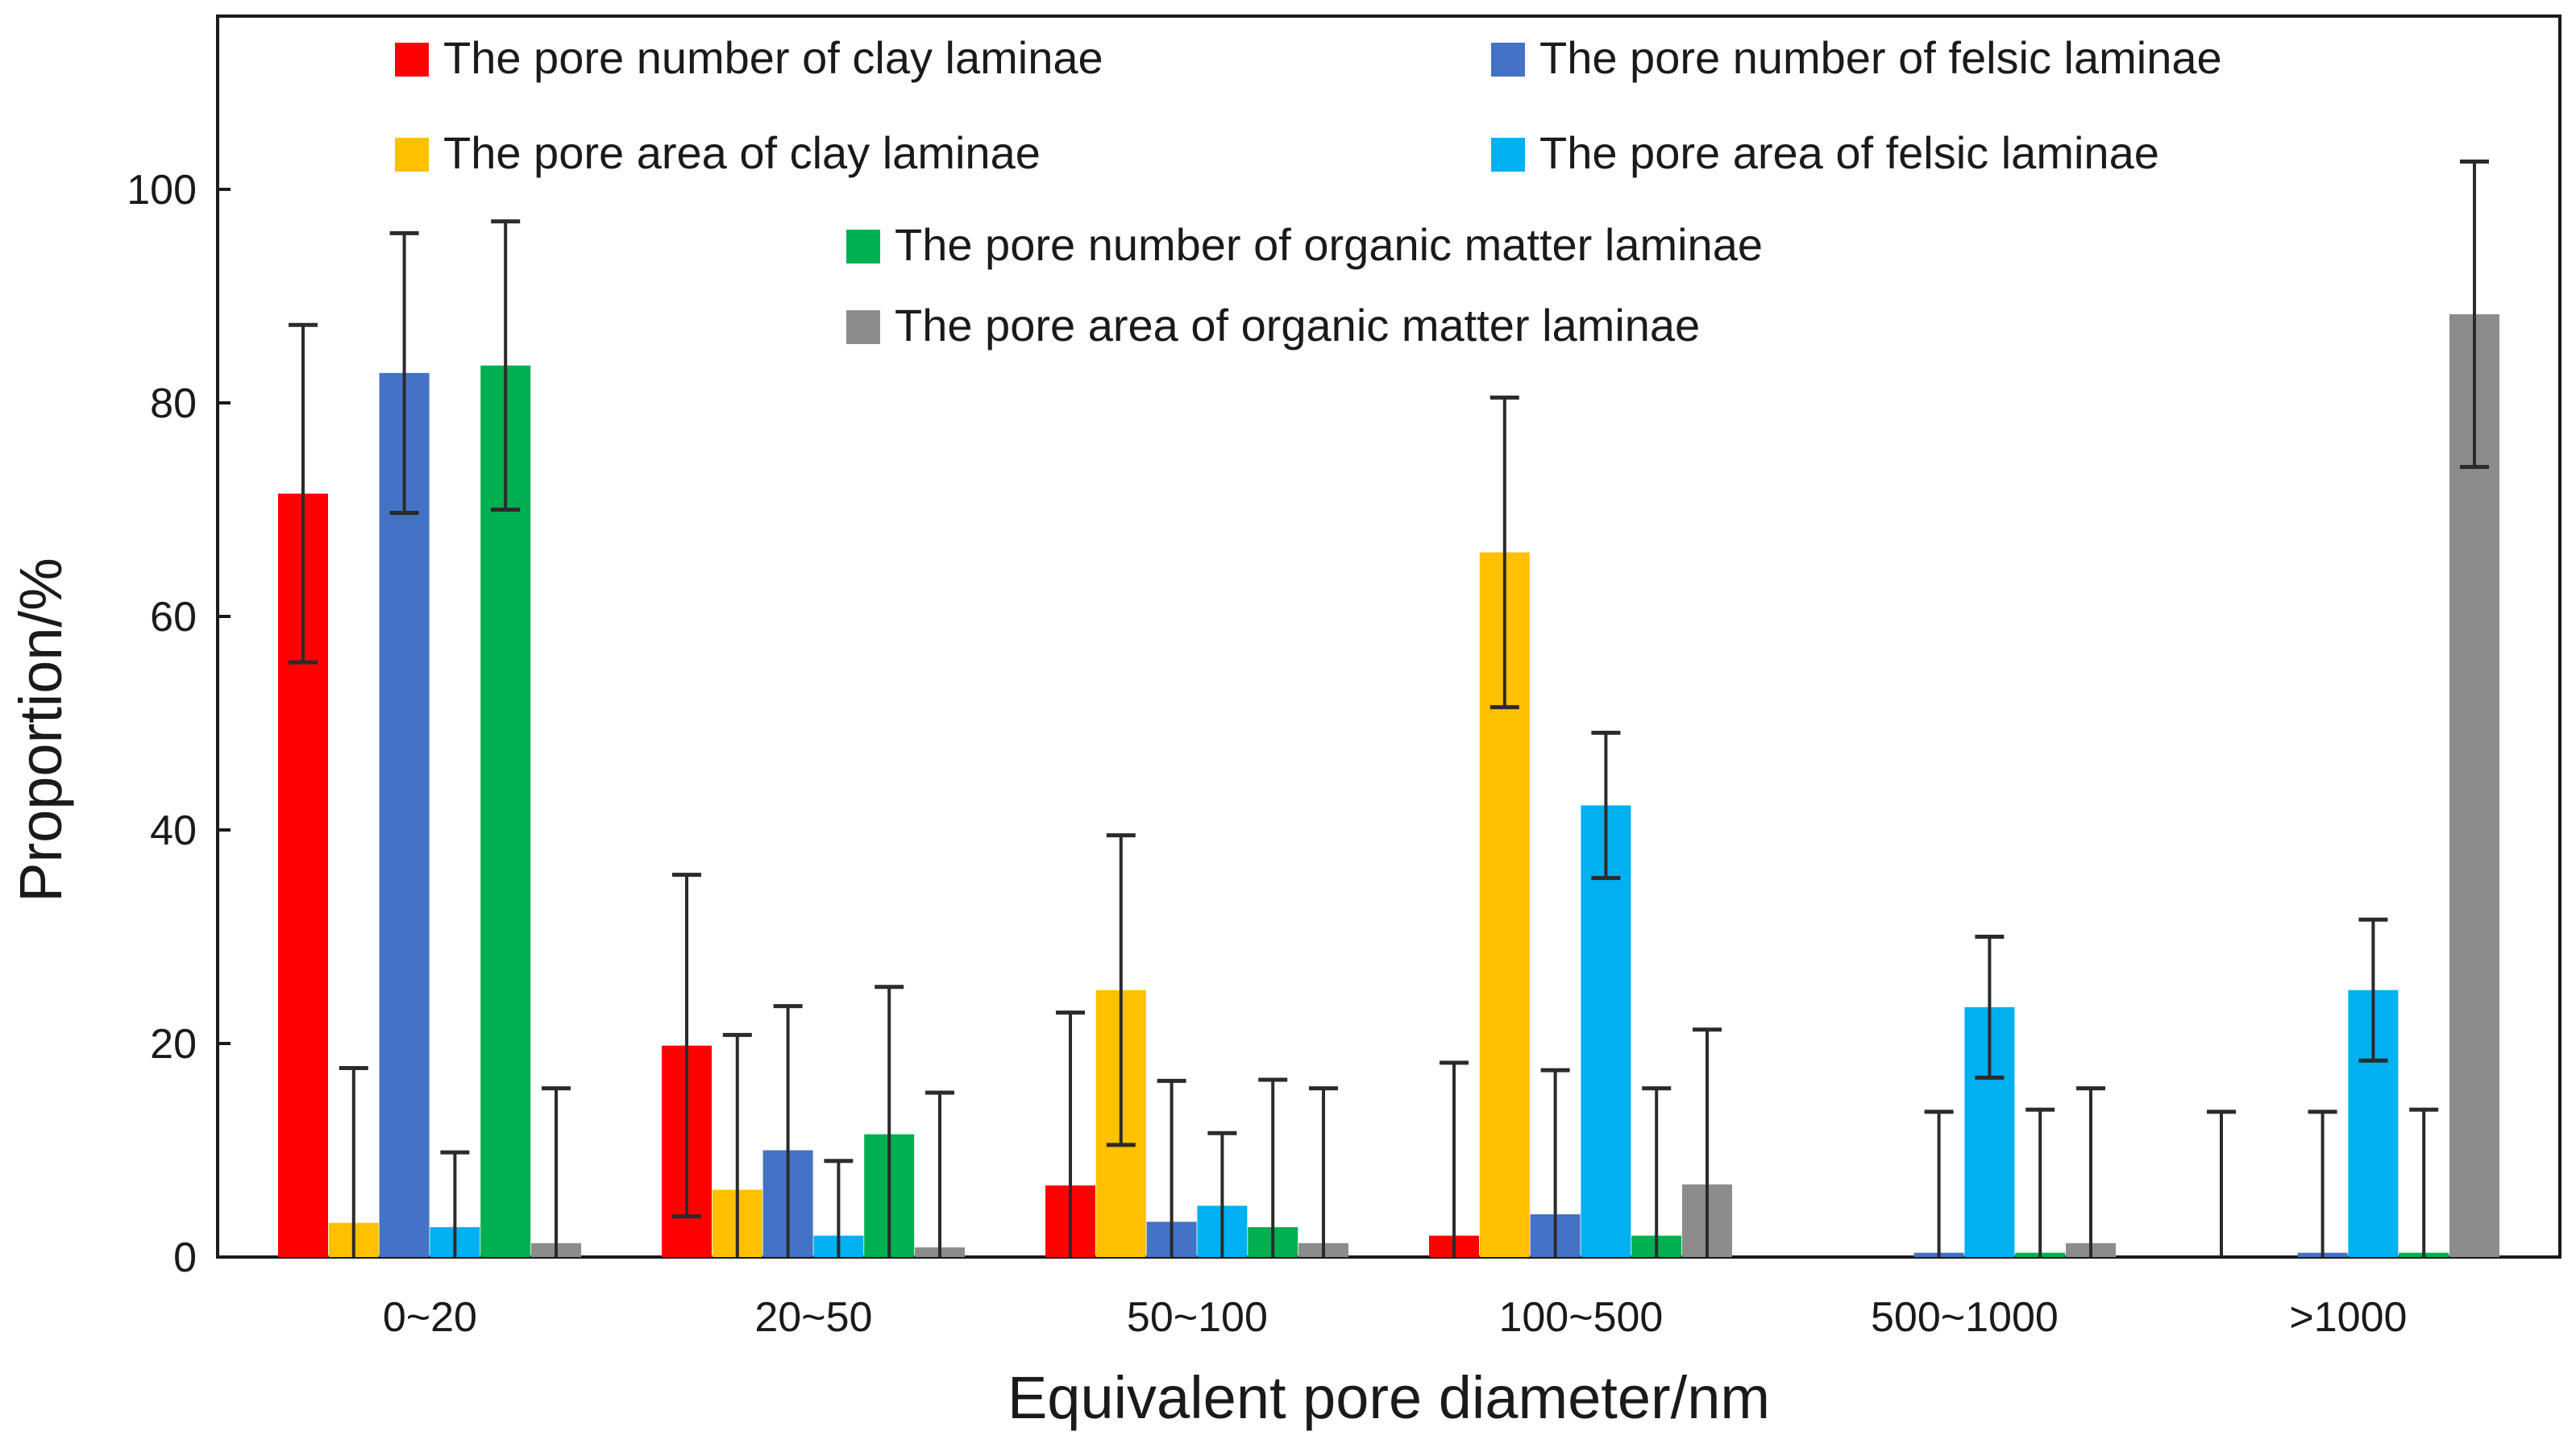  Describe the element at coordinates (863, 246) in the screenshot. I see `legend-swatch-the-pore-number-of-organic-matter-laminae` at that location.